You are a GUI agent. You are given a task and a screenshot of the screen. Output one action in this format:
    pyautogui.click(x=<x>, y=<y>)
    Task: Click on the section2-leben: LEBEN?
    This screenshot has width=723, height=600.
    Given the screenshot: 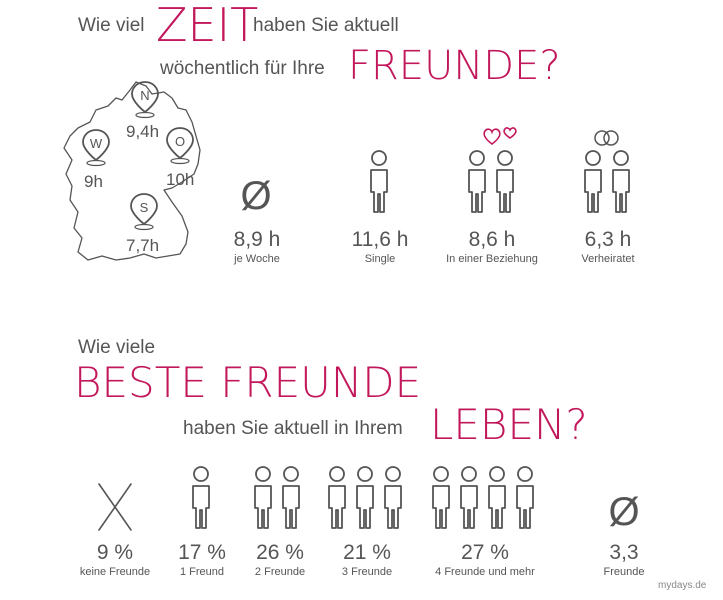 What is the action you would take?
    pyautogui.click(x=509, y=424)
    